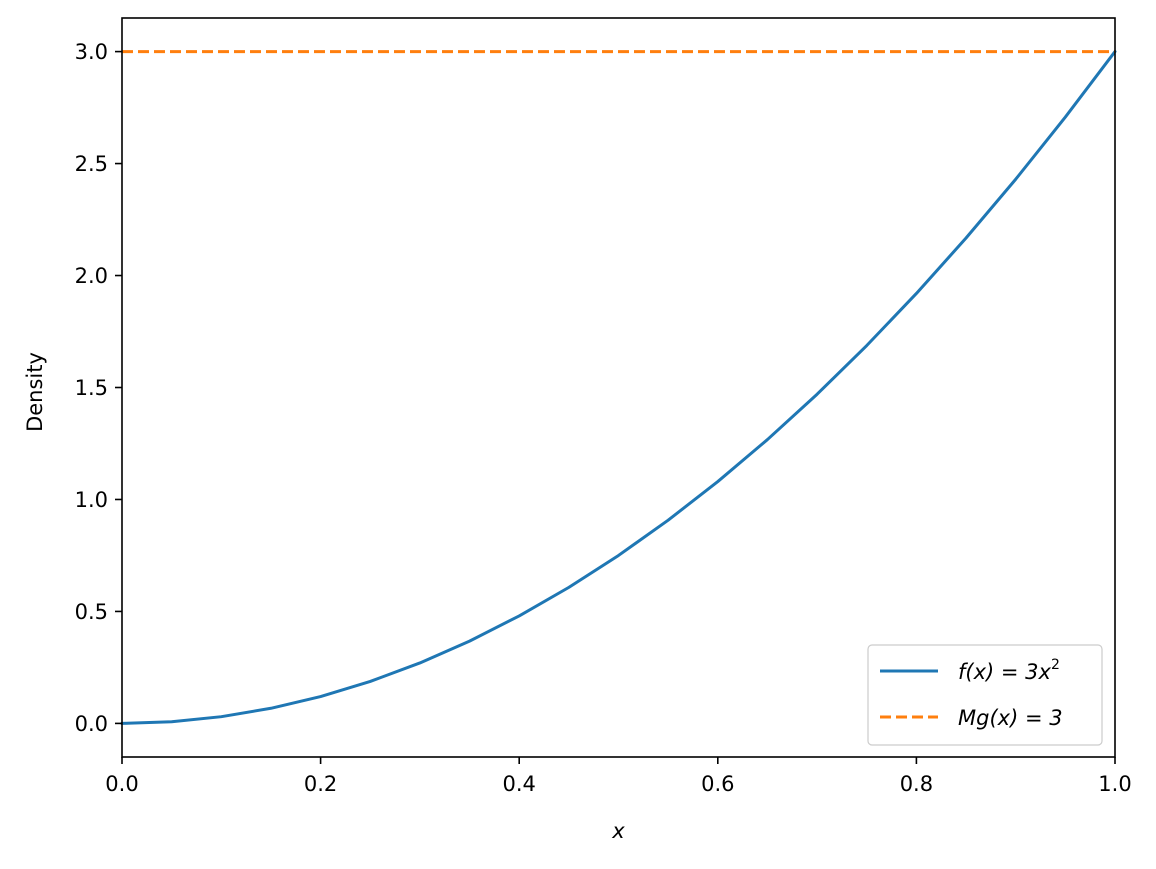 The image size is (1156, 869). I want to click on legend-label-f: f(x) = 3x2, so click(1009, 670).